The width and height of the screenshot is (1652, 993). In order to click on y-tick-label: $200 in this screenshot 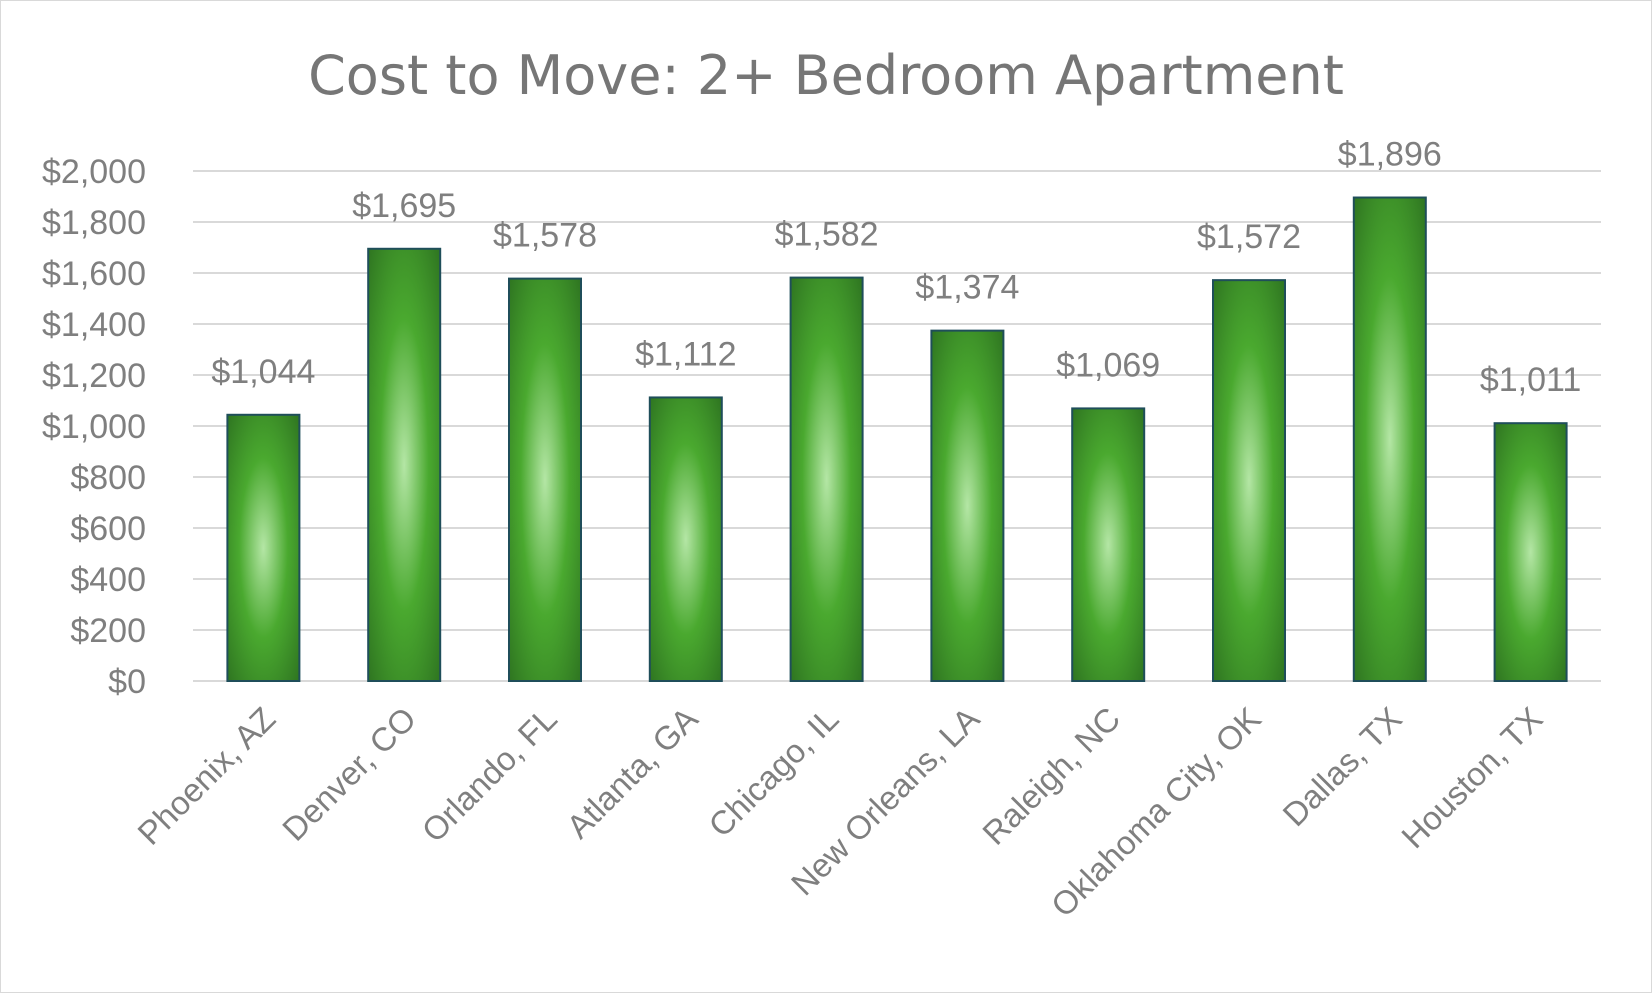, I will do `click(108, 631)`.